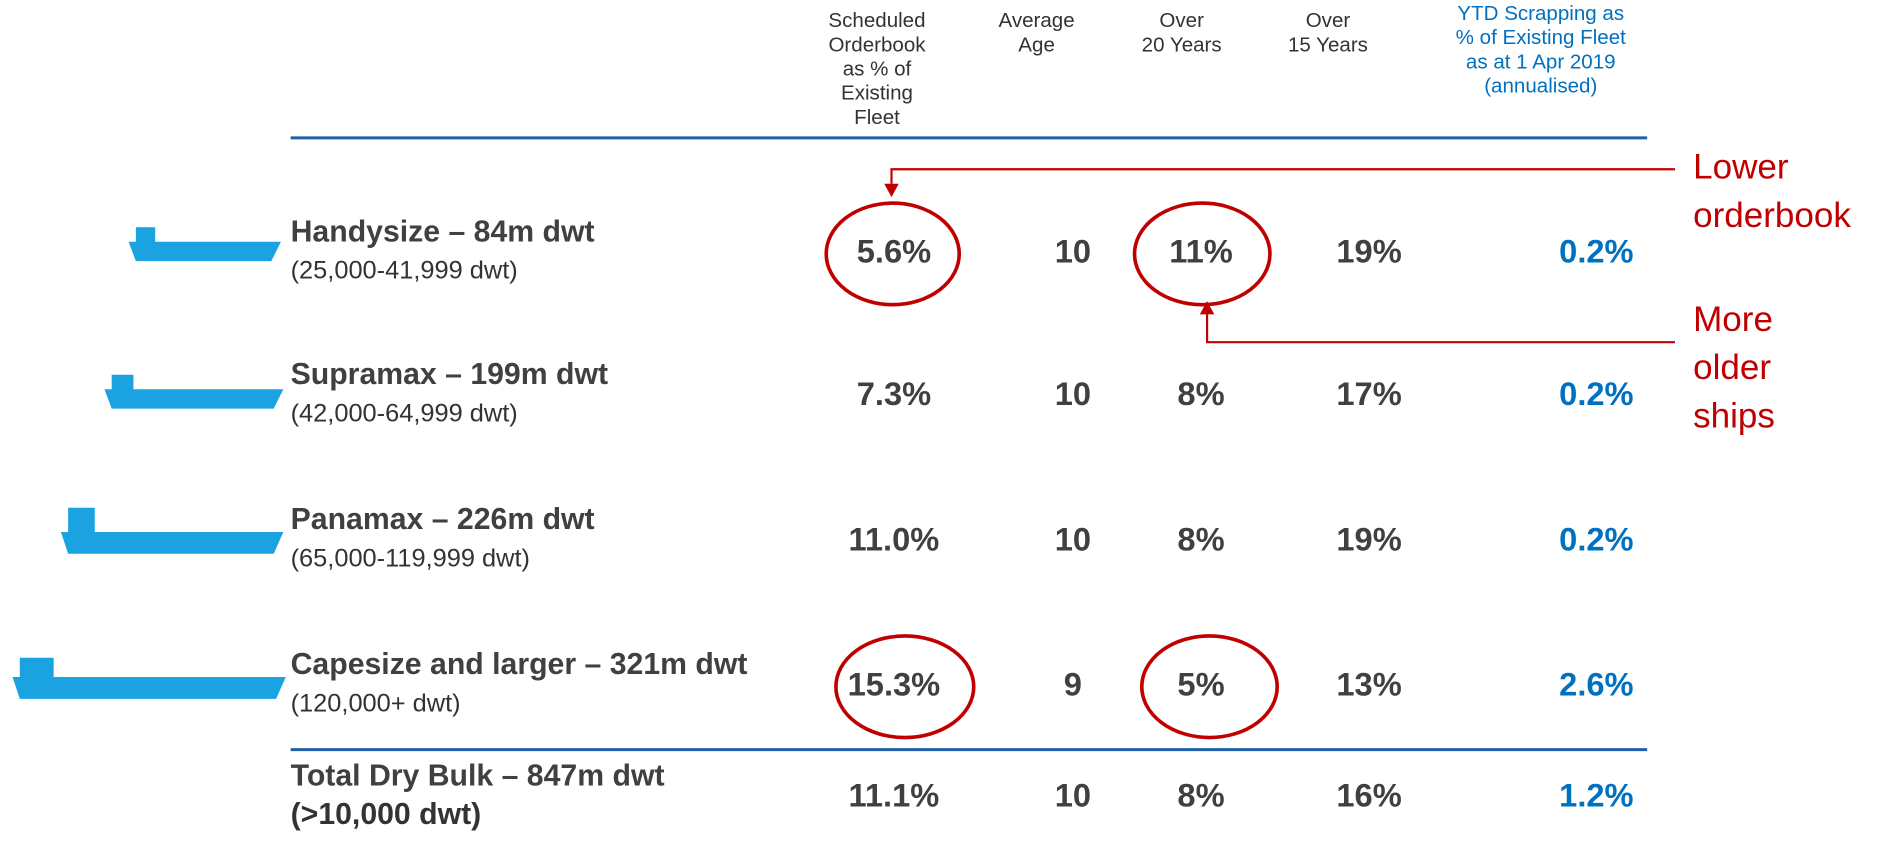 The image size is (1887, 856). I want to click on column-header: Existing, so click(877, 93).